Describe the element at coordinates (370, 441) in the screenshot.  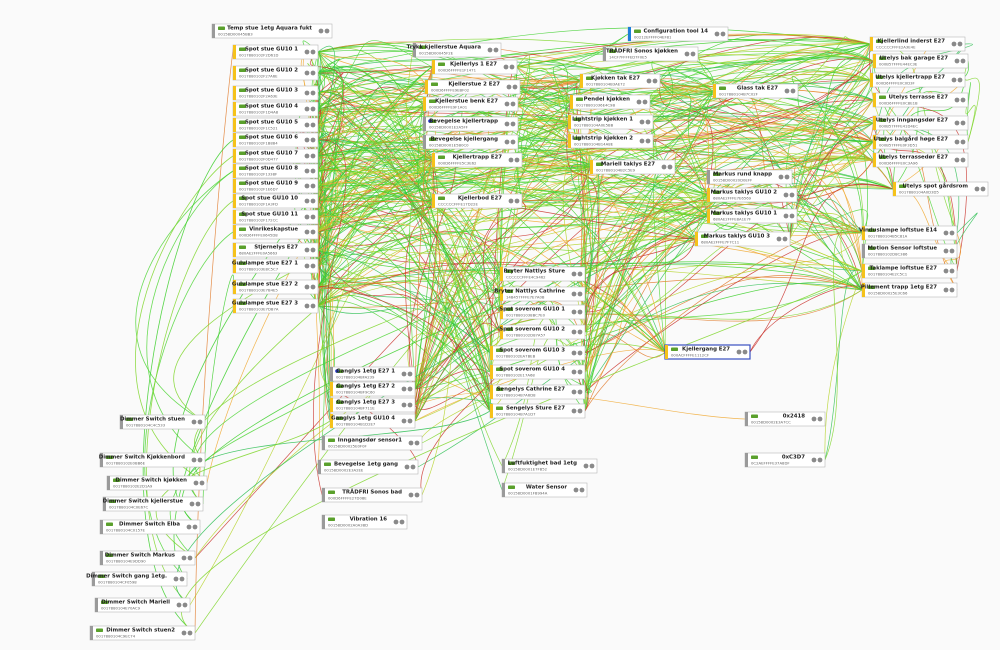
I see `node-label: Inngangsdør sensor1` at that location.